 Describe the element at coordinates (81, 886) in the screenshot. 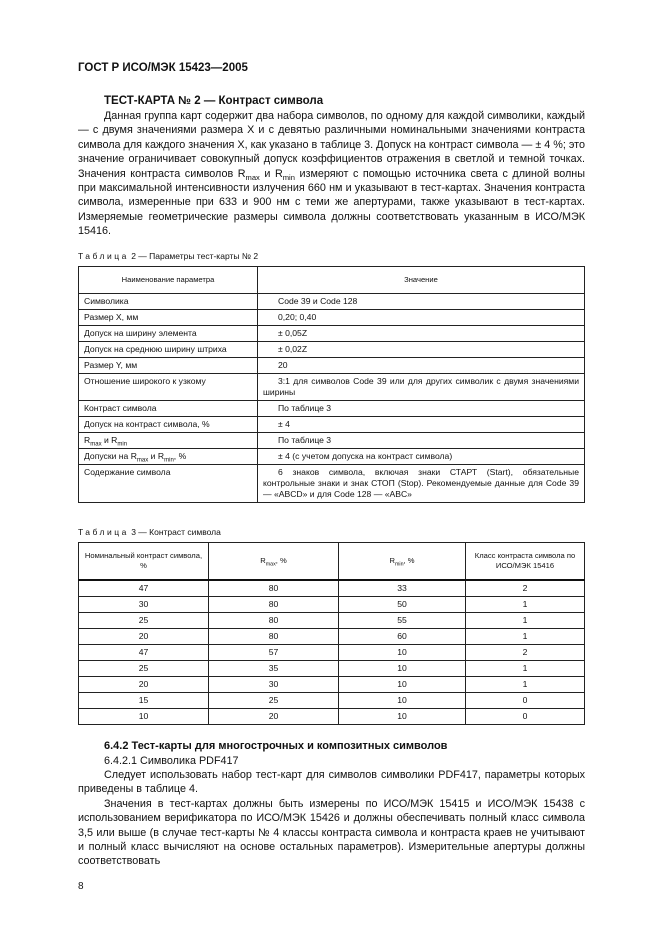

I see `page-number: 8` at that location.